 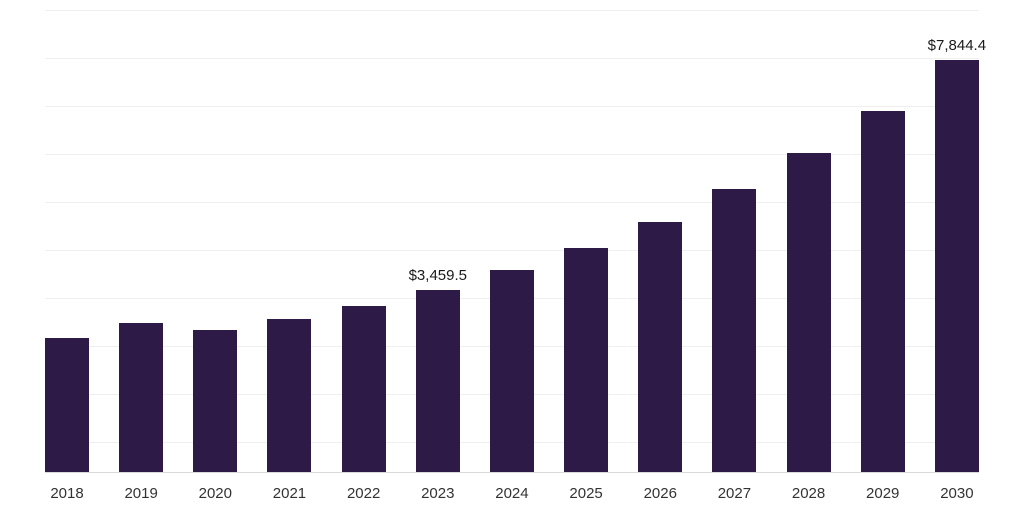 What do you see at coordinates (734, 493) in the screenshot?
I see `x-axis-label: 2027` at bounding box center [734, 493].